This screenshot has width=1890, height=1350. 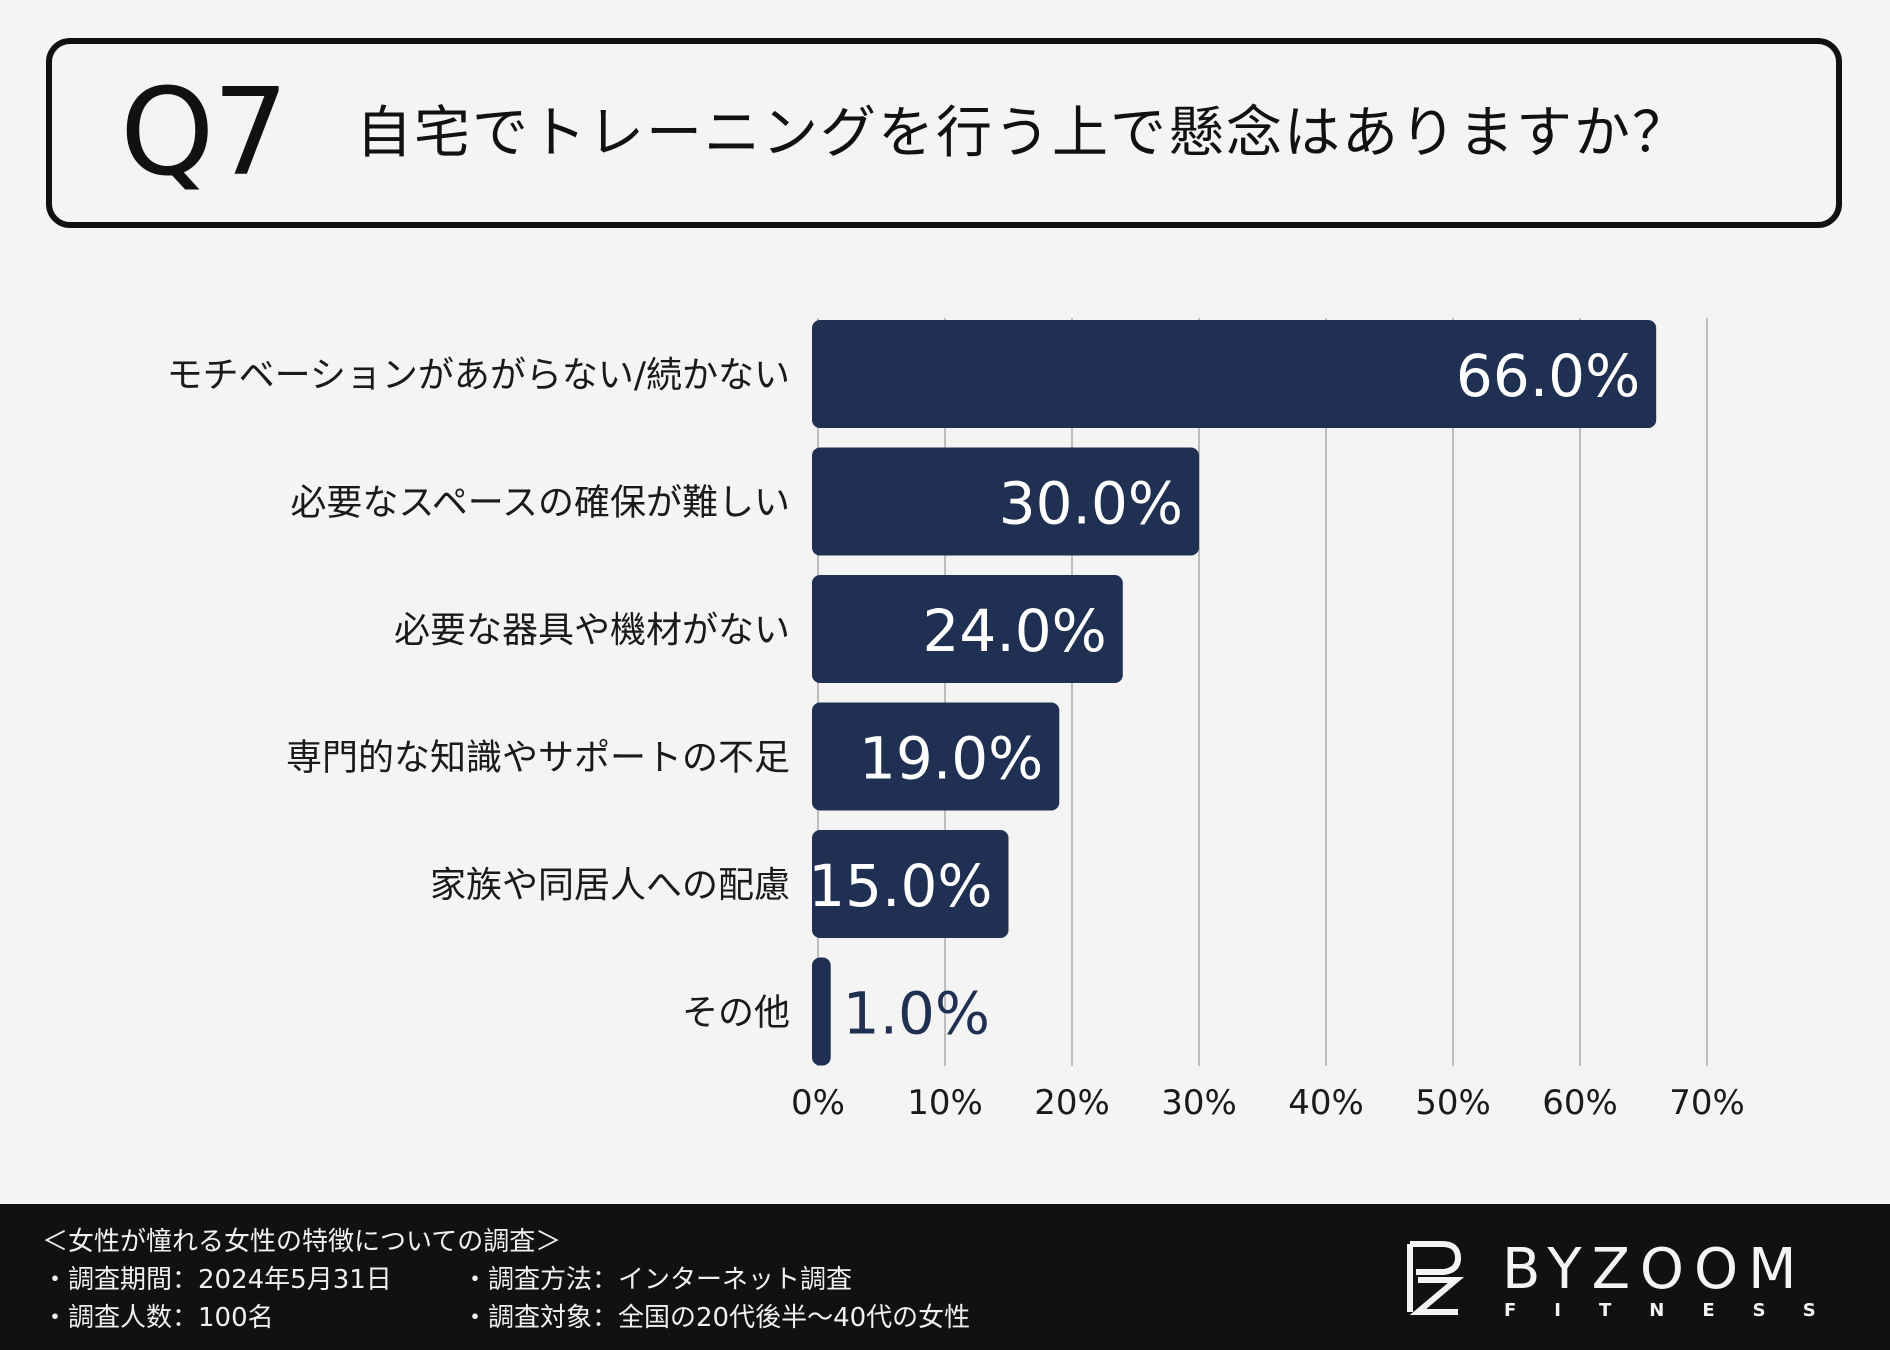 What do you see at coordinates (204, 133) in the screenshot?
I see `question-number: Q7` at bounding box center [204, 133].